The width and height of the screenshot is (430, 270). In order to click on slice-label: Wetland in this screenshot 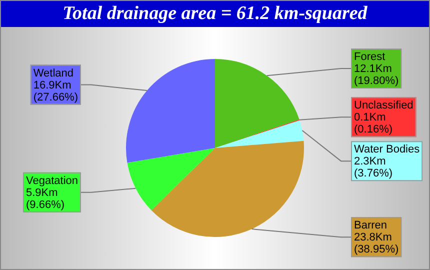, I will do `click(53, 73)`.